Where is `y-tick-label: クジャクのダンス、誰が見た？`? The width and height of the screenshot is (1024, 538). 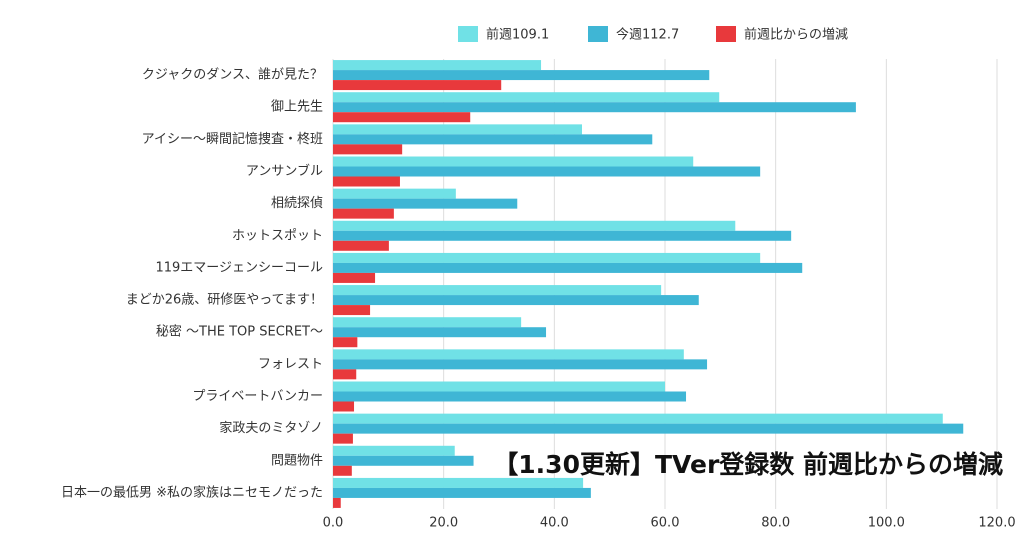 y-tick-label: クジャクのダンス、誰が見た？ is located at coordinates (232, 75).